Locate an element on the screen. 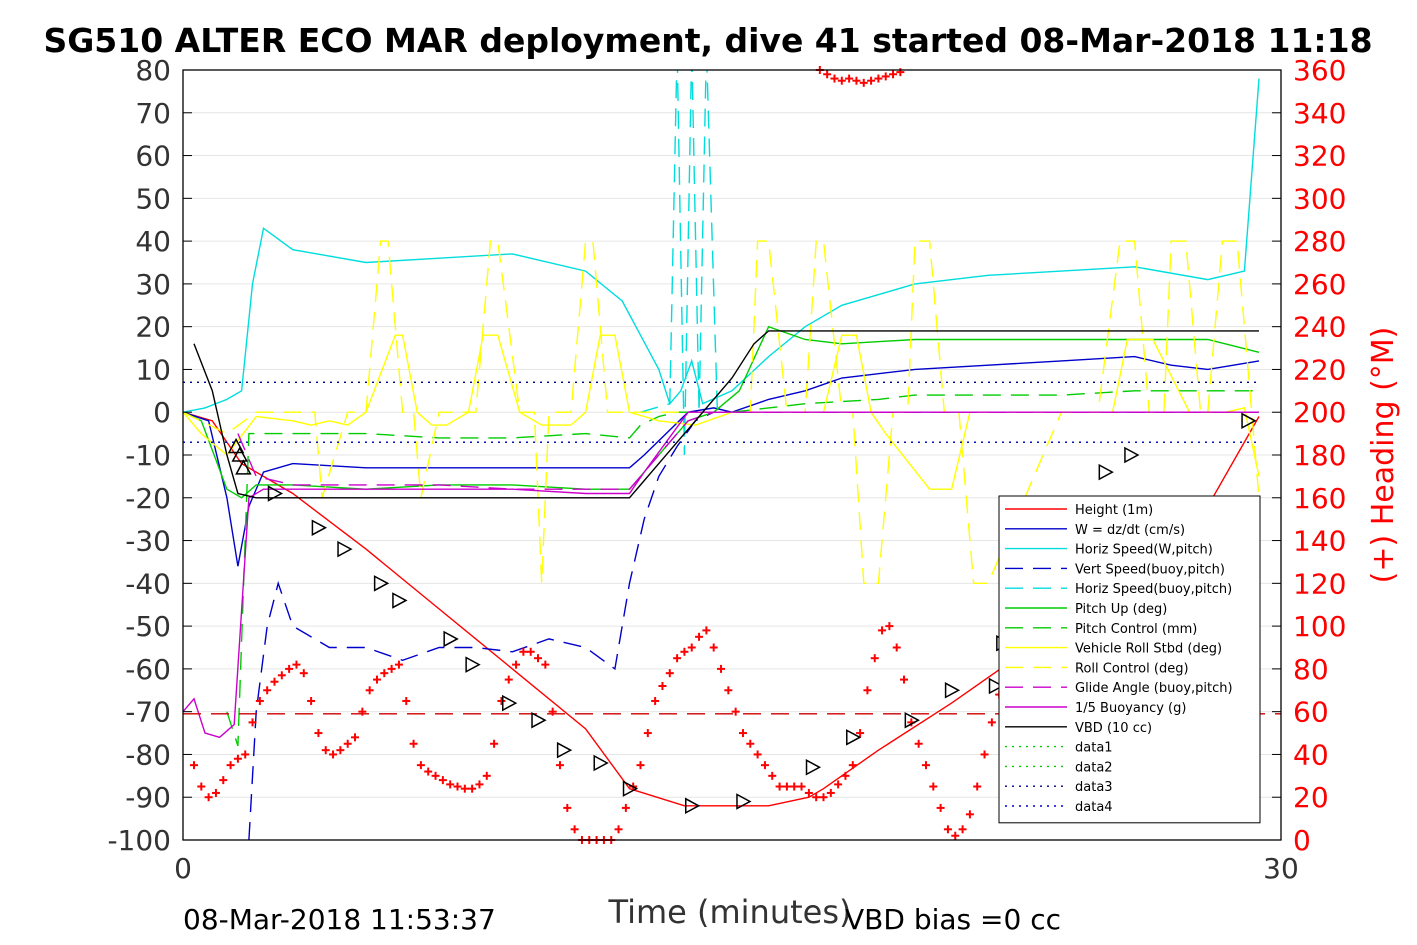  y-tick-label-8: 0 is located at coordinates (162, 412).